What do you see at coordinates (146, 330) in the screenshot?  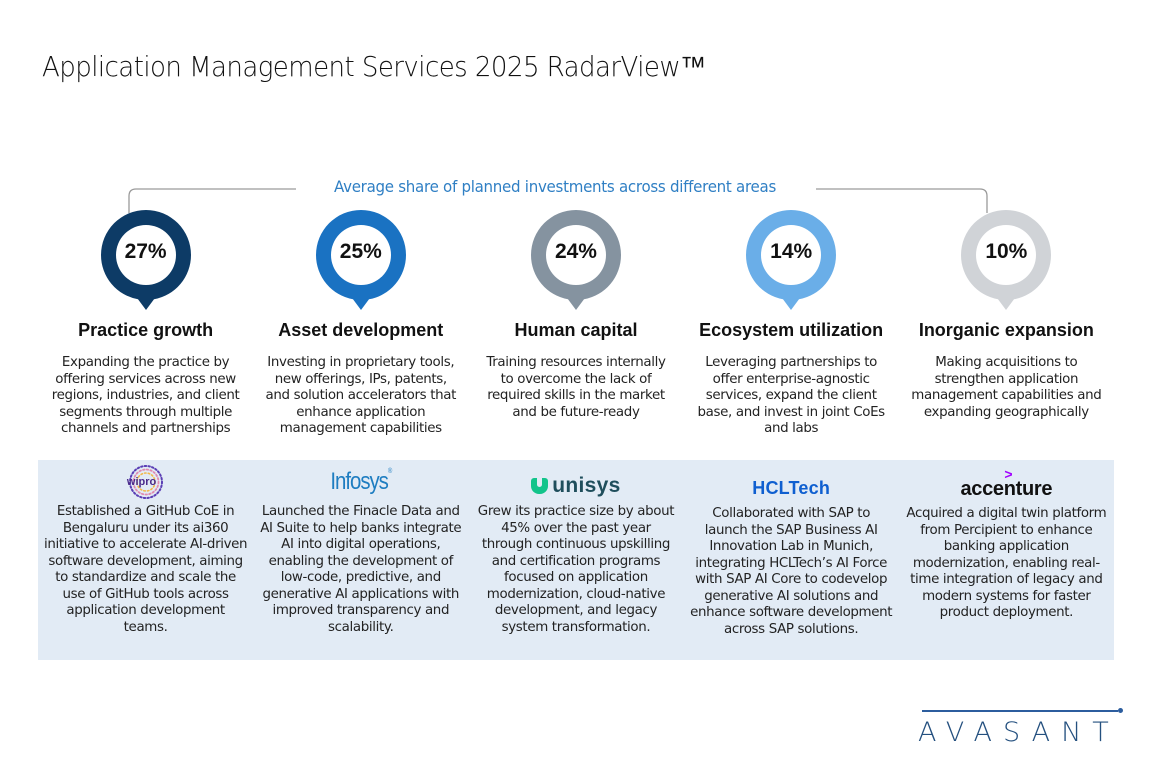 I see `area-title: Practice growth` at bounding box center [146, 330].